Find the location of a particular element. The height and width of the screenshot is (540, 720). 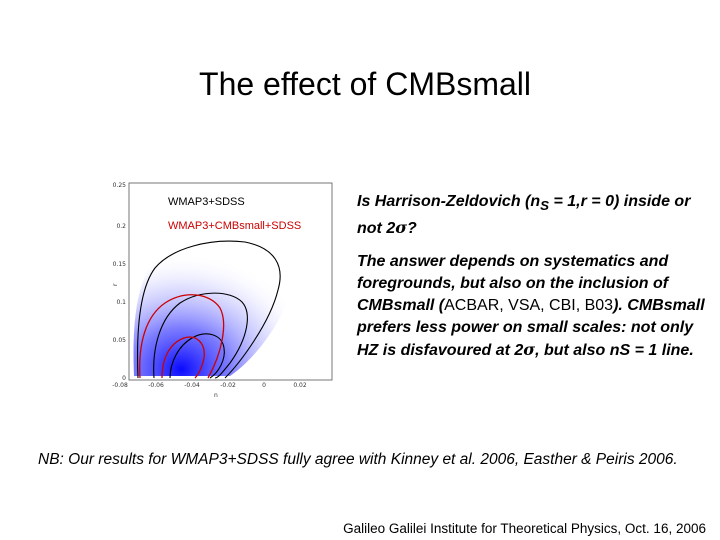

question-part-b: = 1,r = 0) inside or not 2 is located at coordinates (524, 215).